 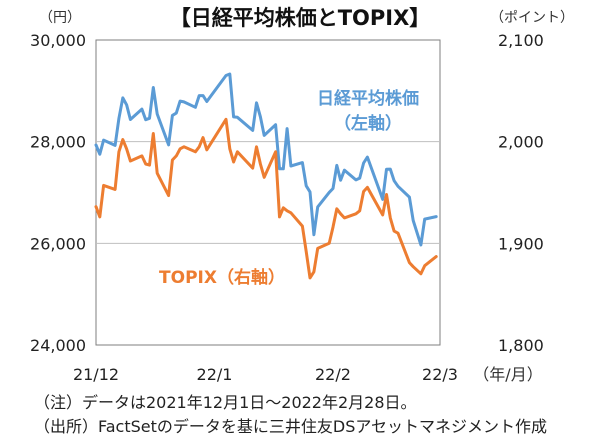 What do you see at coordinates (291, 426) in the screenshot?
I see `note-source: （出所）FactSetのデータを基に三井住友DSアセットマネジメント作成` at bounding box center [291, 426].